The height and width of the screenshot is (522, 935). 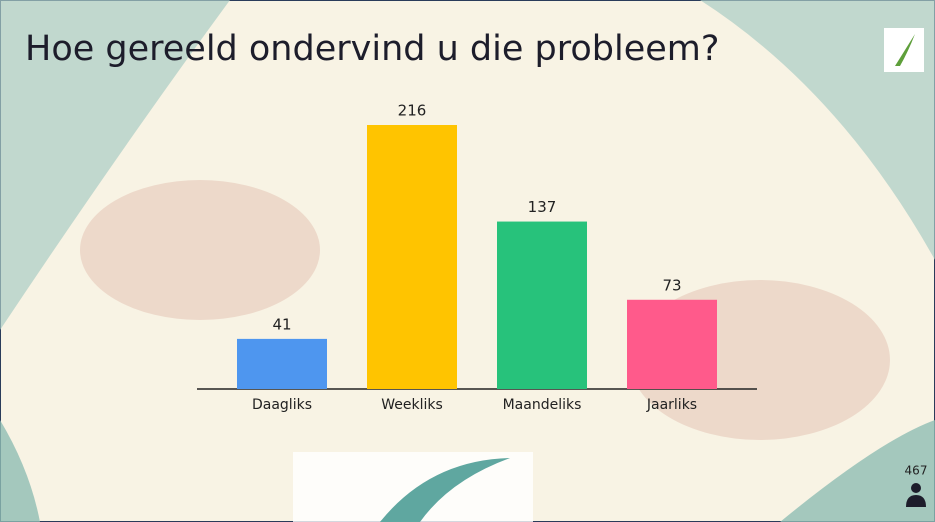 I want to click on participant-count: 467, so click(x=916, y=471).